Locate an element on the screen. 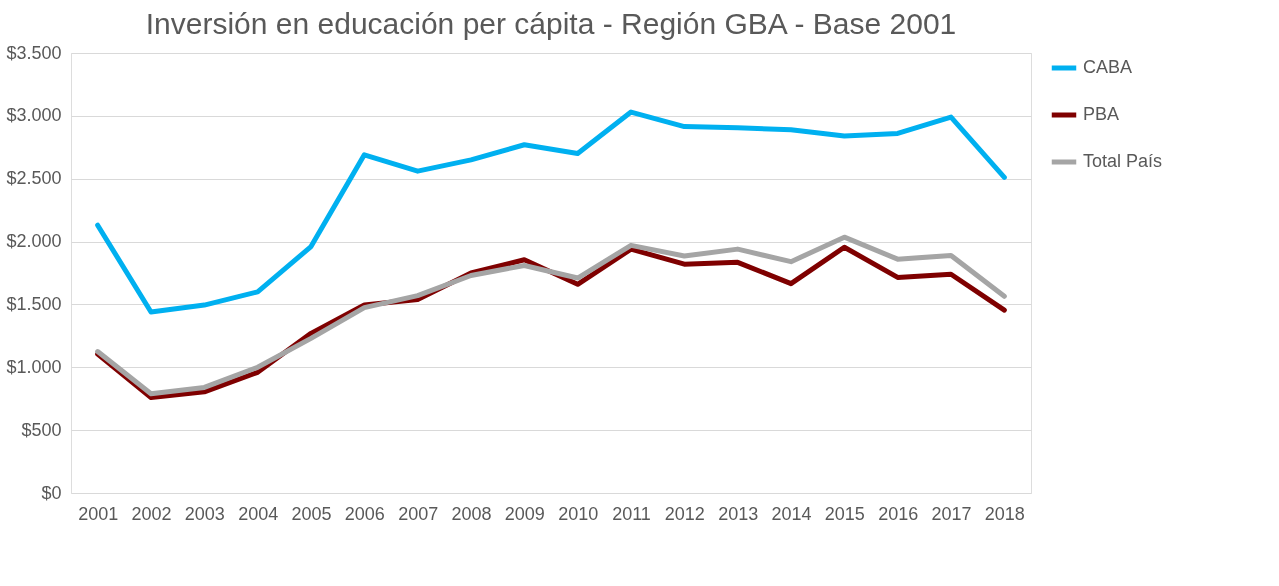  x-tick-label: 2005 is located at coordinates (311, 513).